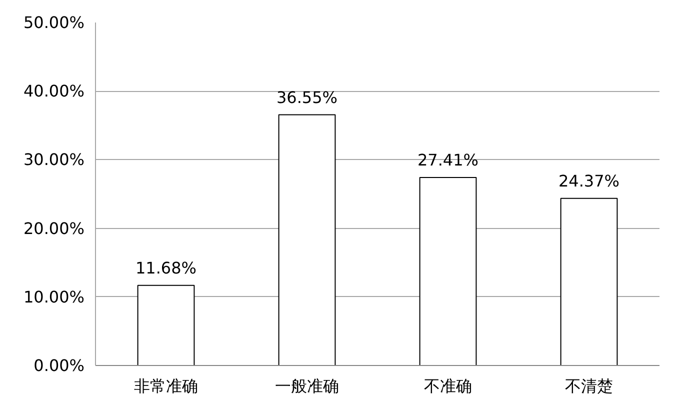  Describe the element at coordinates (54, 91) in the screenshot. I see `y-tick-label: 40.00%` at that location.